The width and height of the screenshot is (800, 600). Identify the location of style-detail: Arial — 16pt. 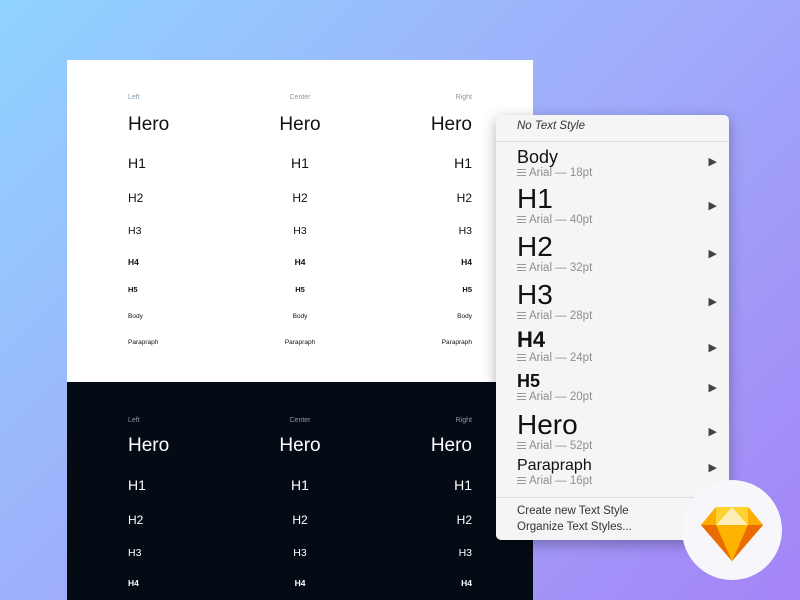
(623, 481).